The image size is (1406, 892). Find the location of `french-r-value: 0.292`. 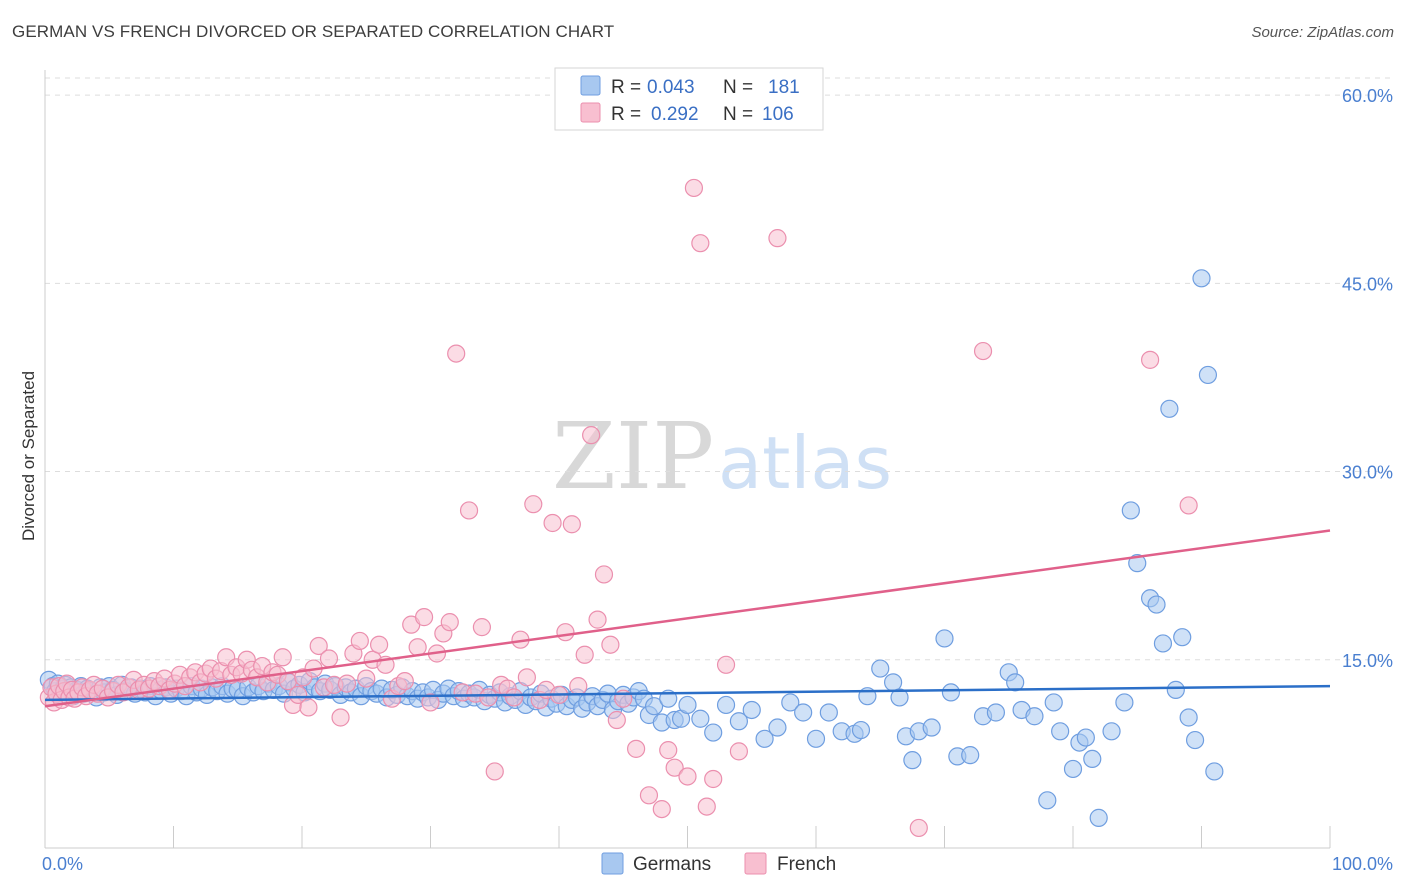

french-r-value: 0.292 is located at coordinates (675, 114).